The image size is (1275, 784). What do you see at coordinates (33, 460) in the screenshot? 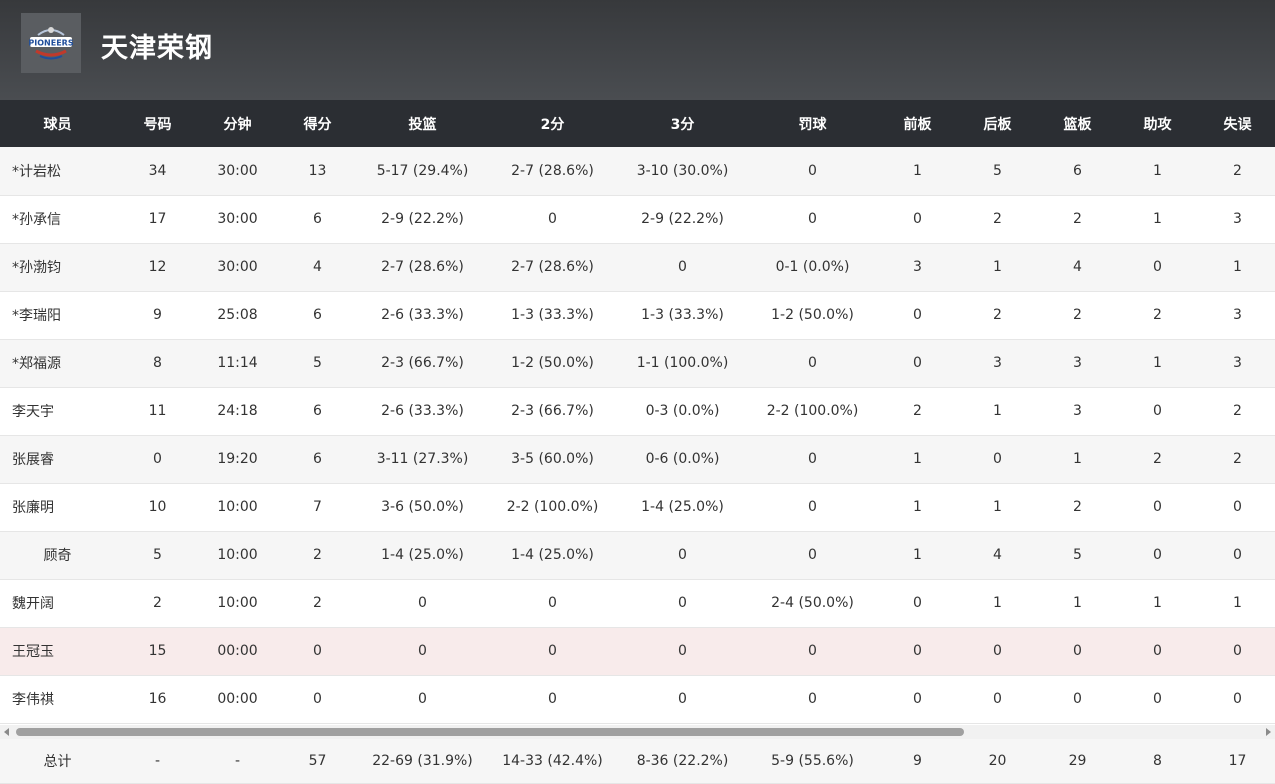
I see `player-name-cell: 张展睿` at bounding box center [33, 460].